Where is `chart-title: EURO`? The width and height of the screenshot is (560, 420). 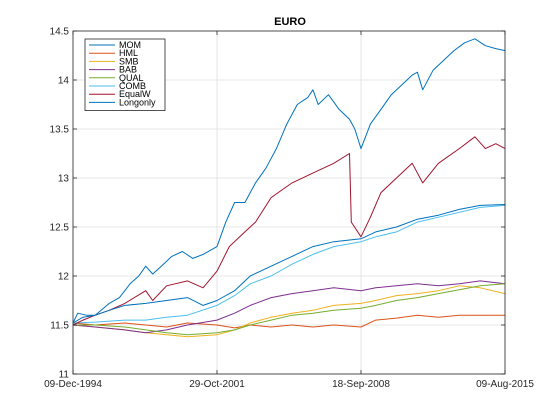 chart-title: EURO is located at coordinates (290, 22).